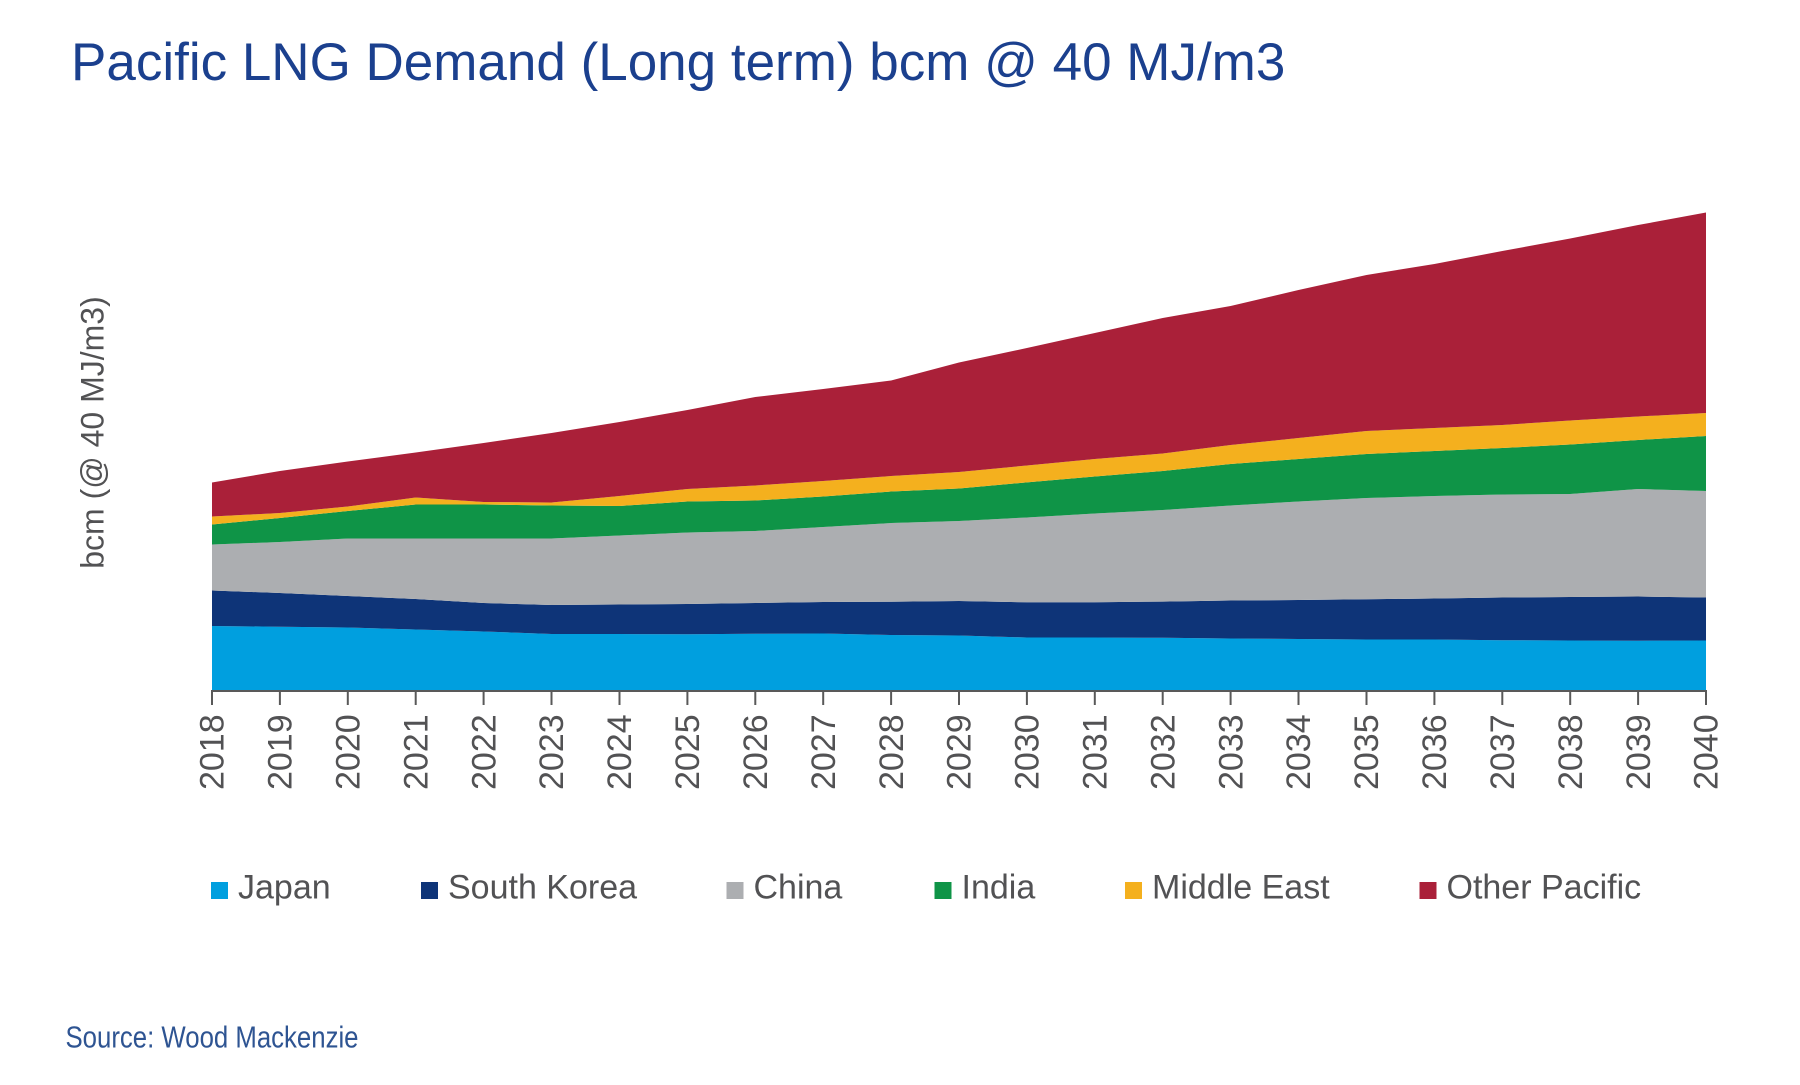 This screenshot has height=1085, width=1800. I want to click on svg-text: 2027, so click(824, 752).